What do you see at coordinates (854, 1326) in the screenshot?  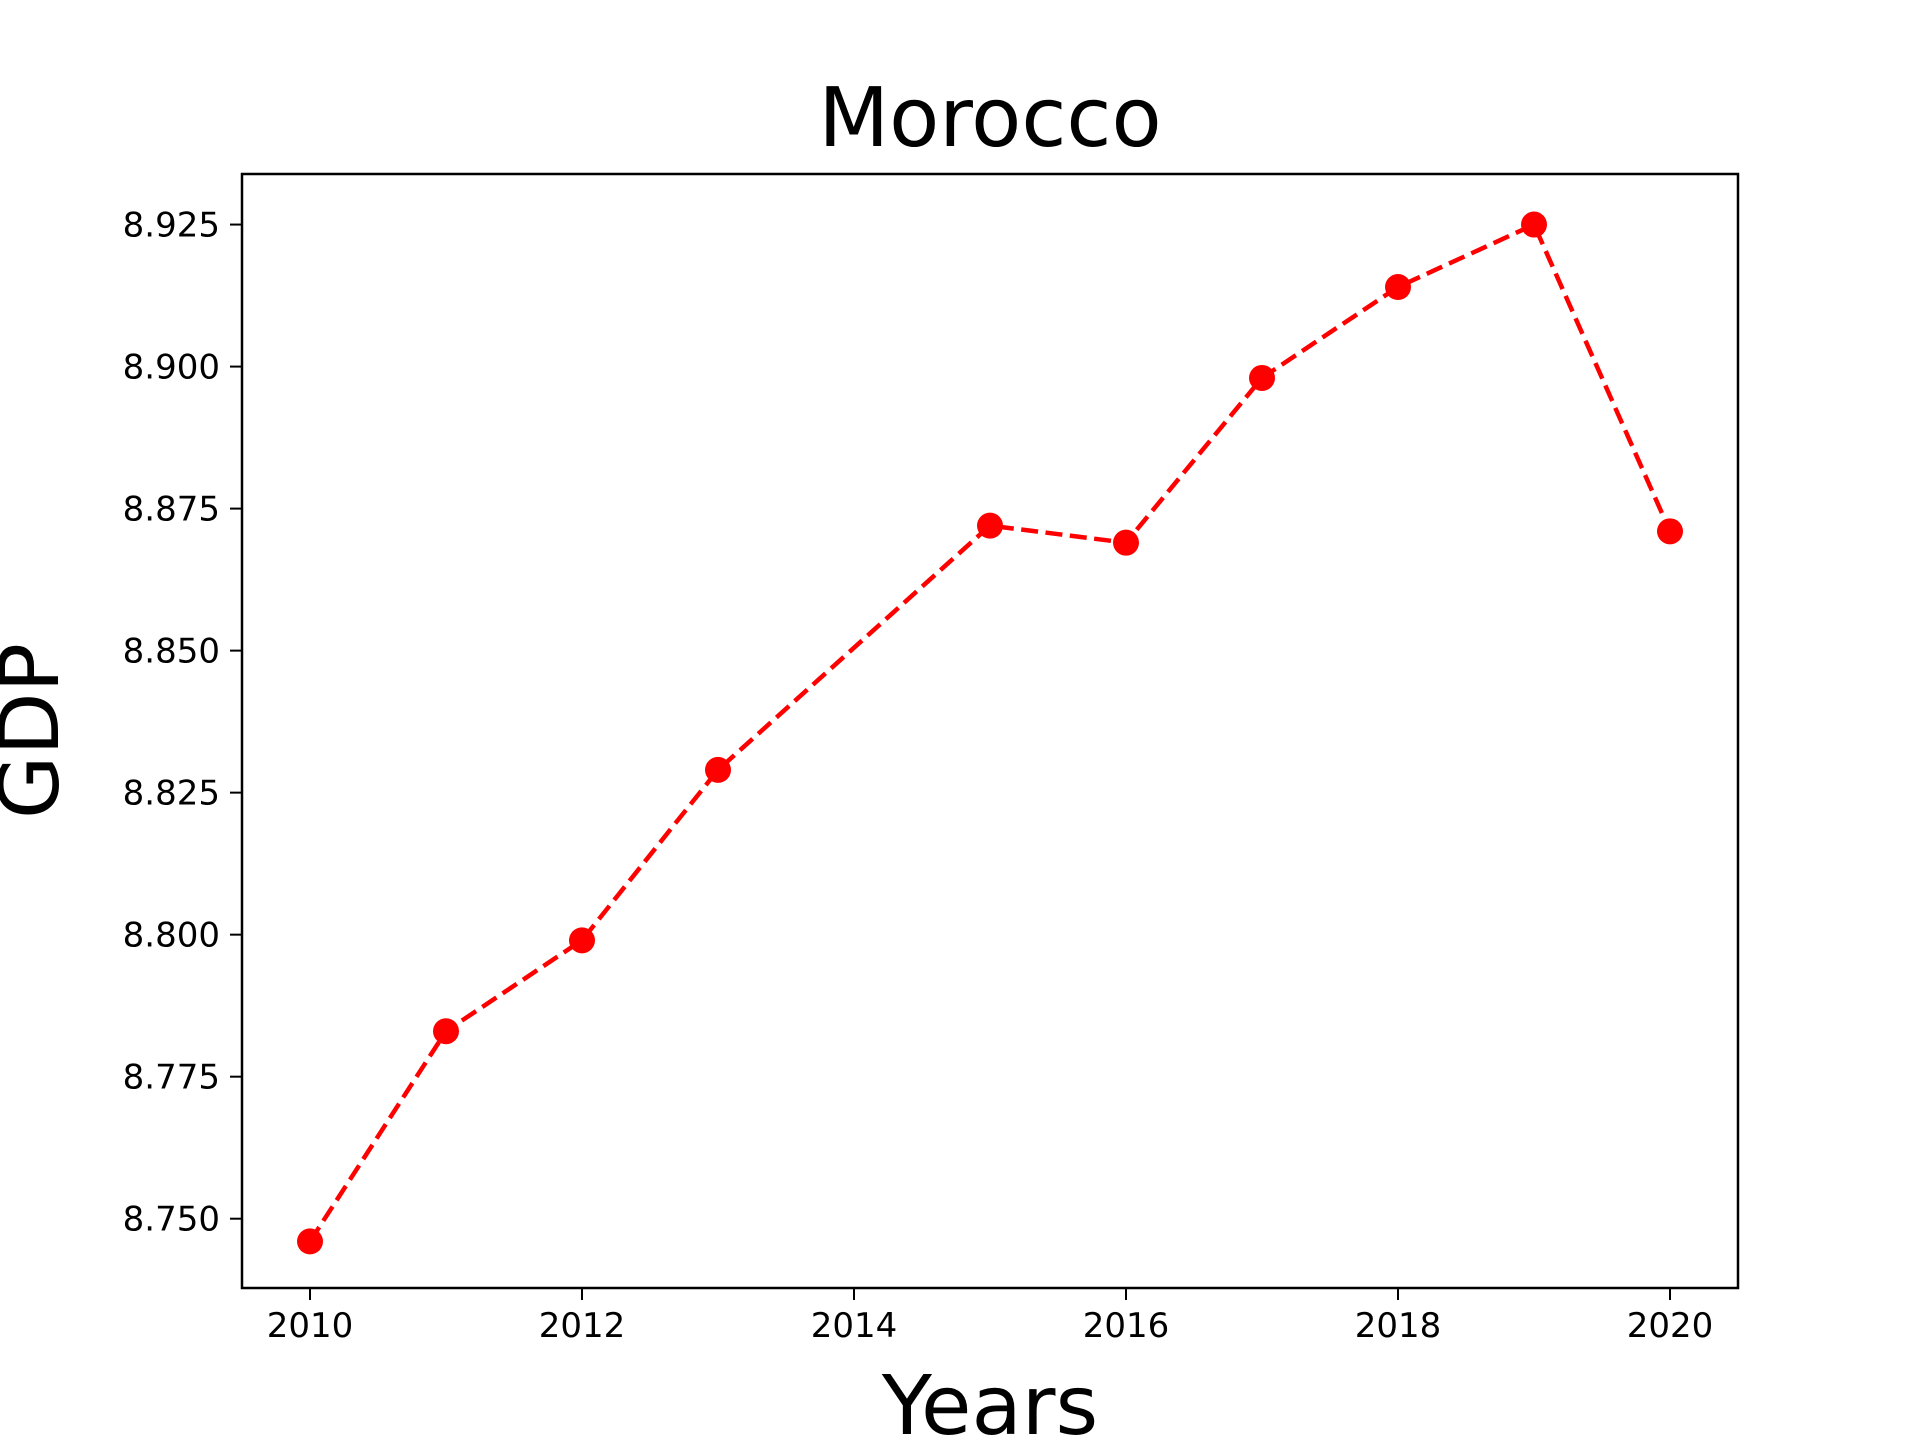 I see `x-tick-label: 2014` at bounding box center [854, 1326].